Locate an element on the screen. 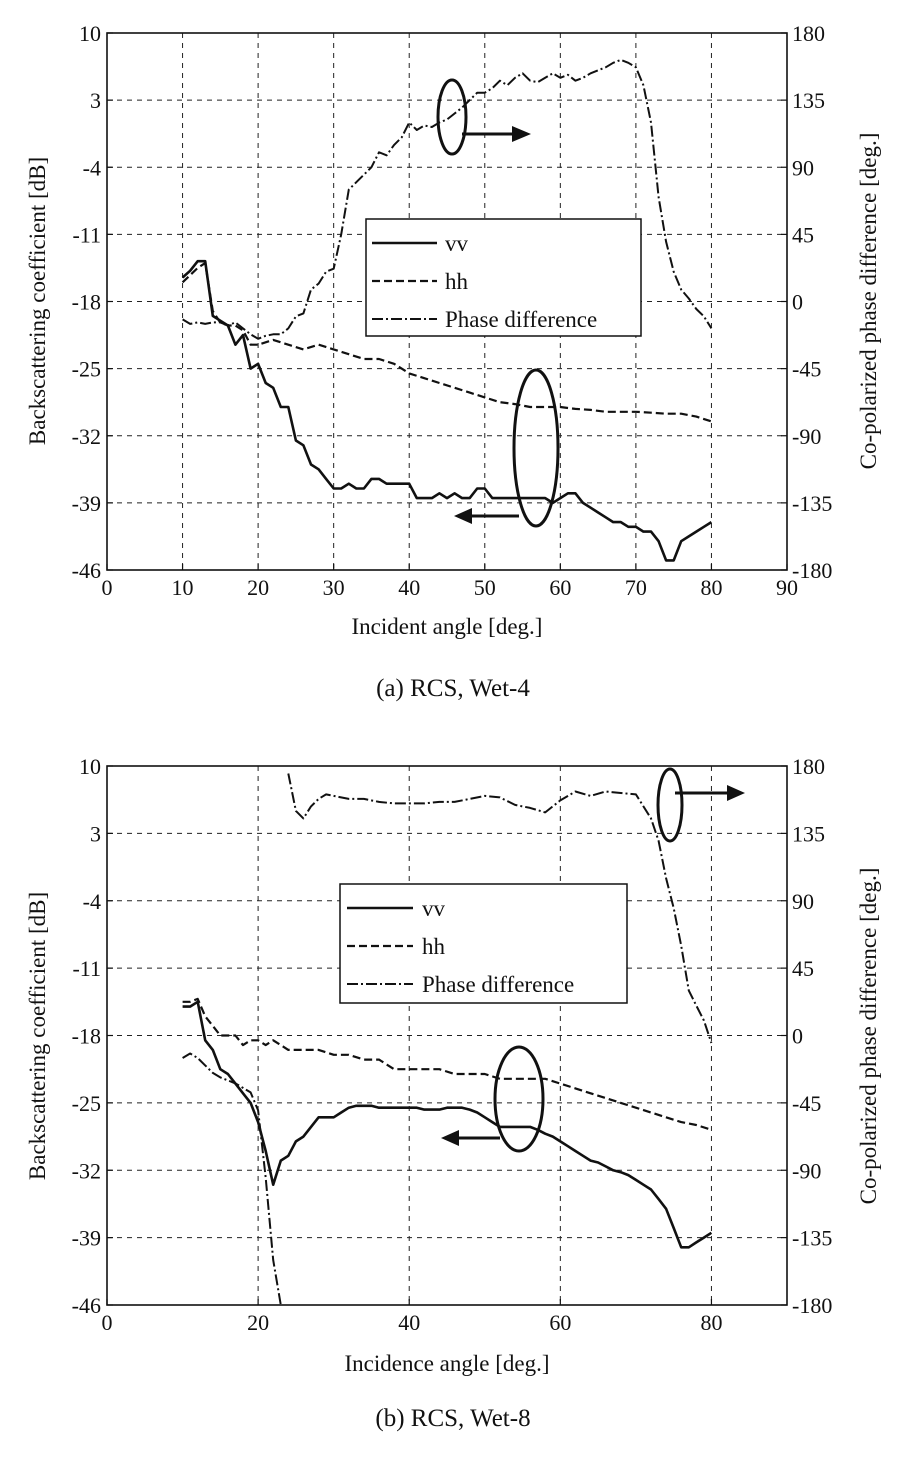 The width and height of the screenshot is (906, 1467). chart-b-x-axis-label: Incidence angle [deg.] is located at coordinates (447, 1363).